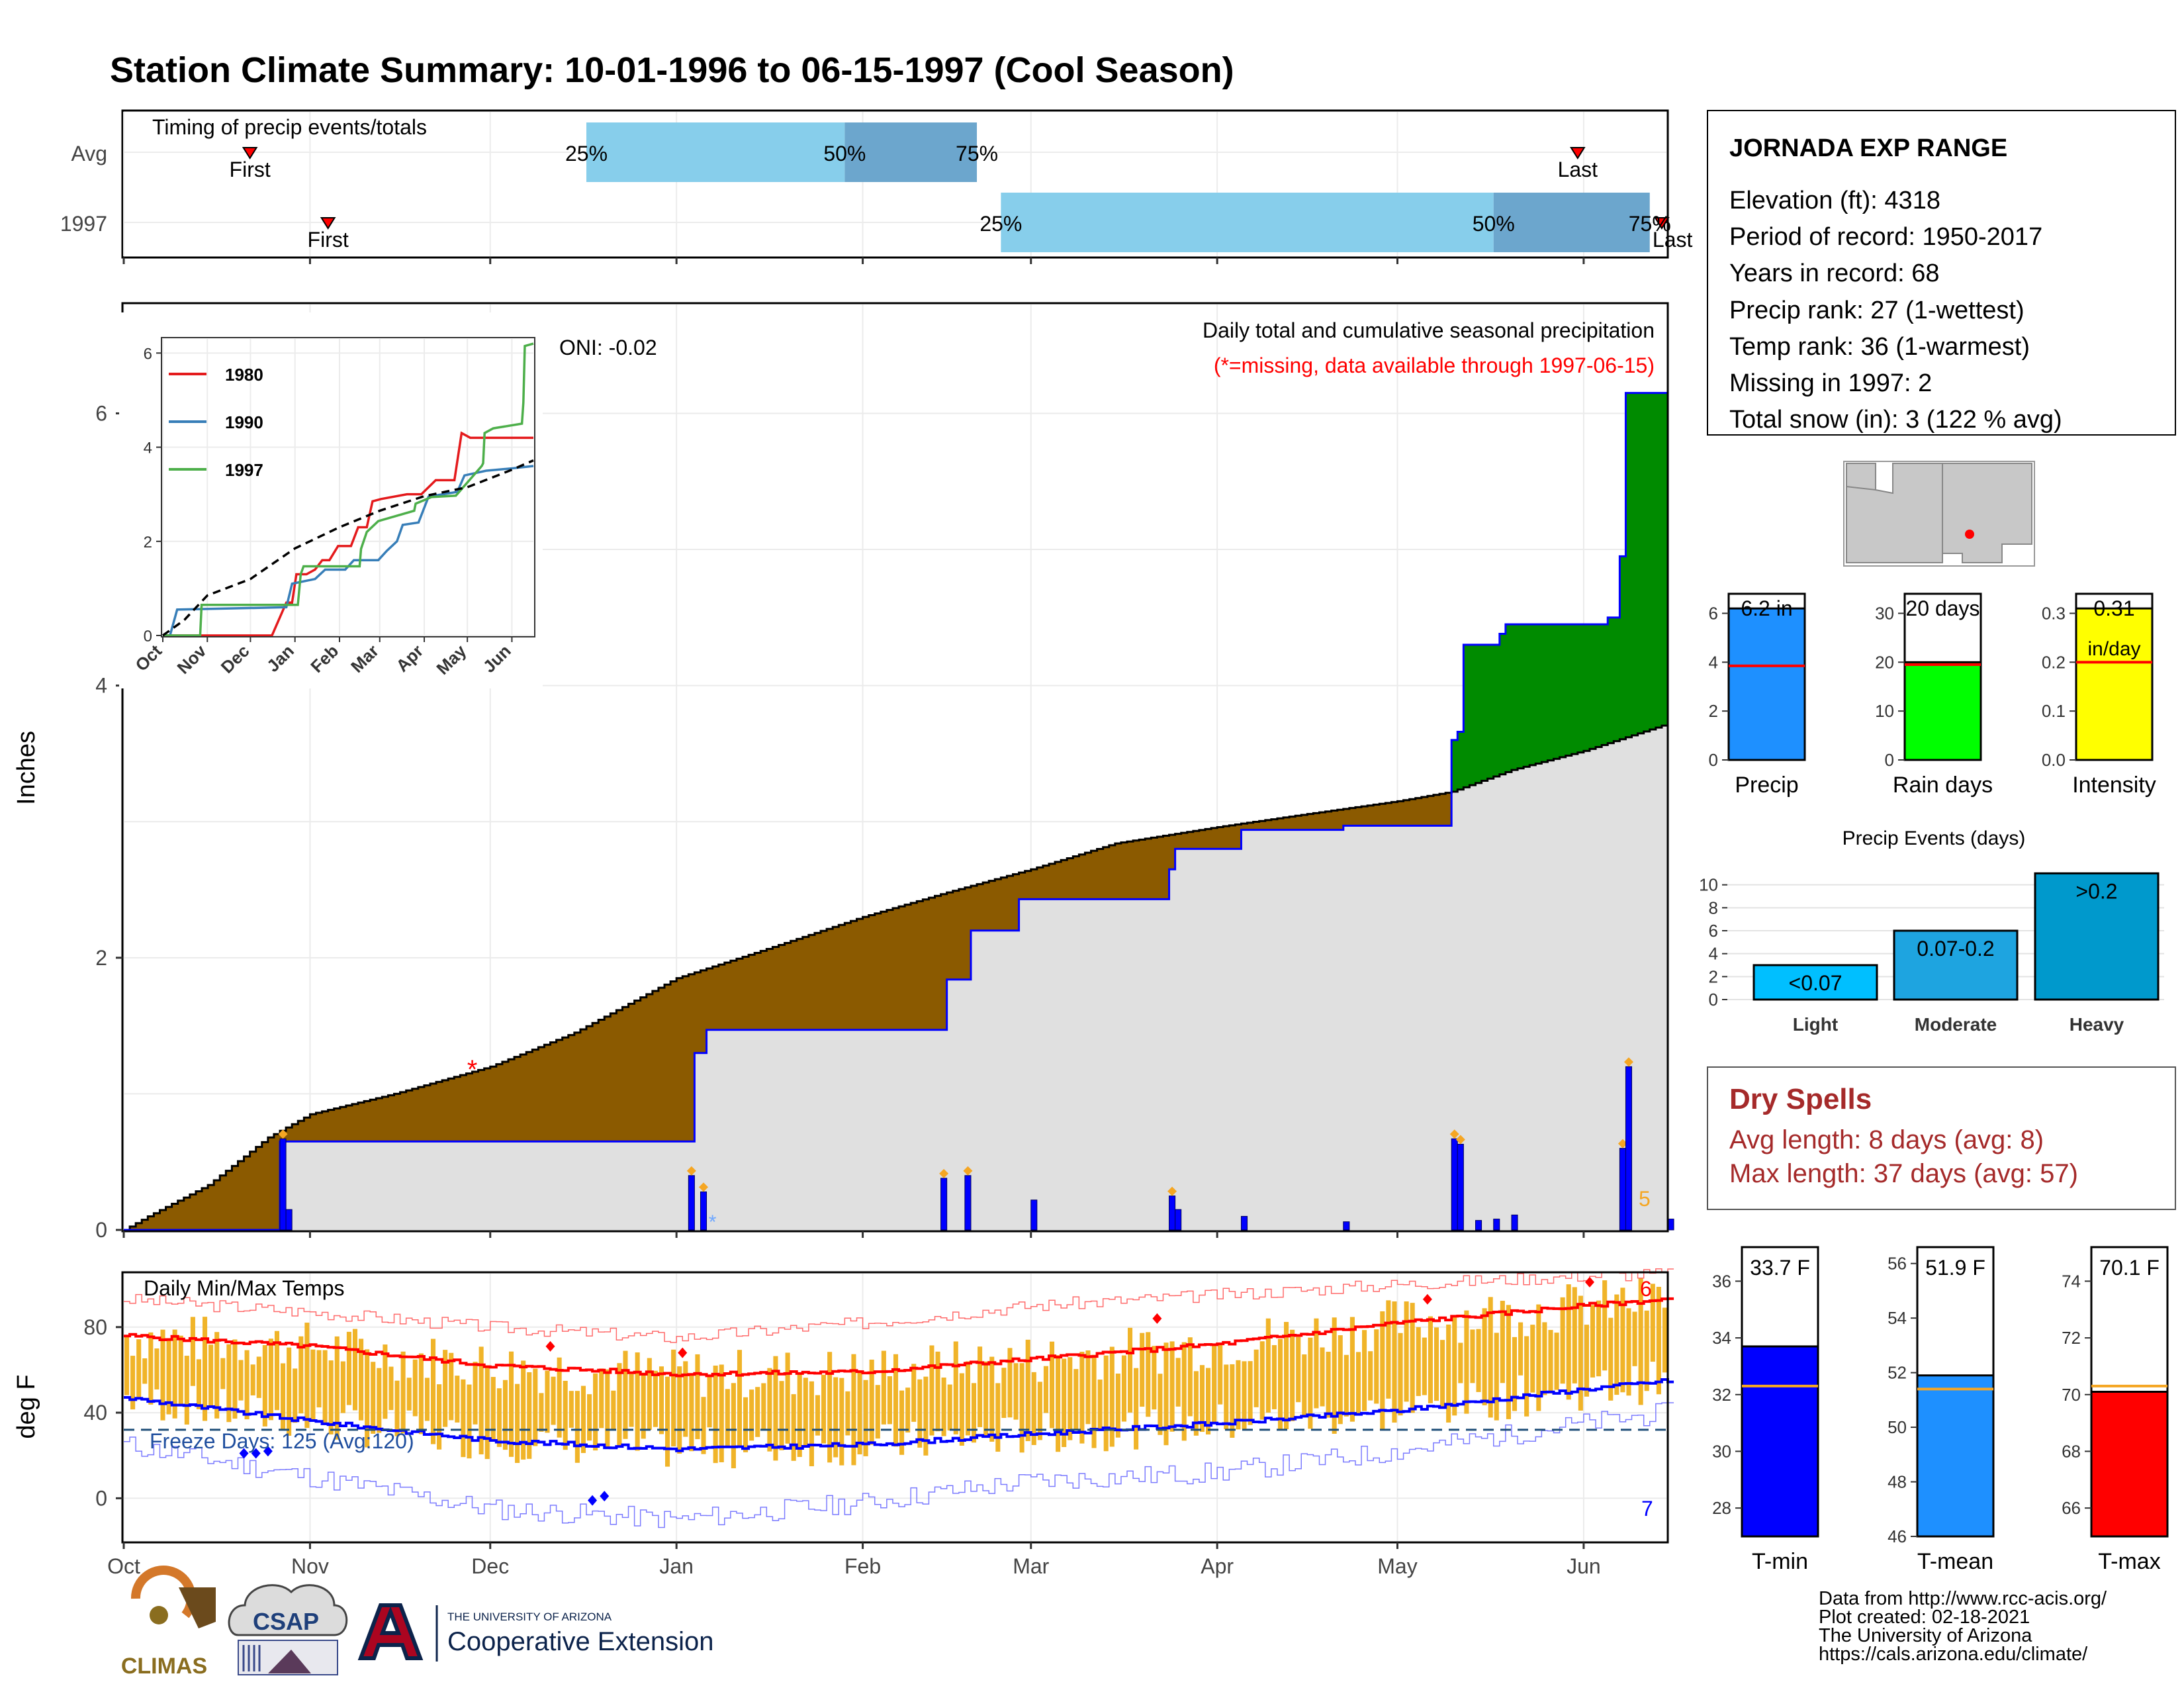  What do you see at coordinates (713, 1222) in the screenshot?
I see `missing-marker: *` at bounding box center [713, 1222].